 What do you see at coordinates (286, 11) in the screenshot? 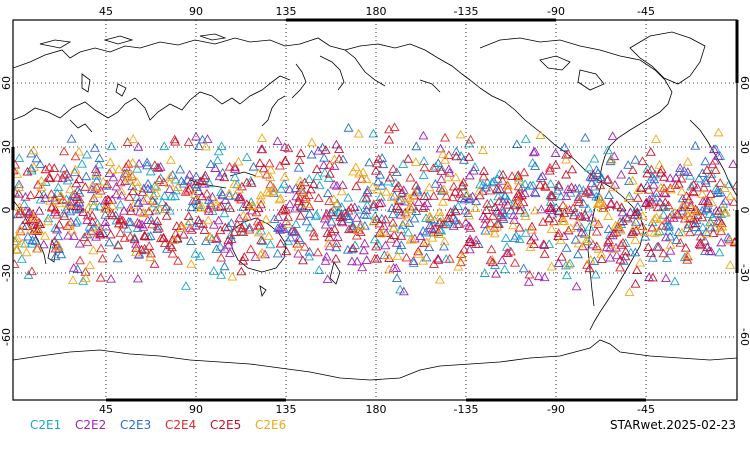
I see `lon-label-top: 135` at bounding box center [286, 11].